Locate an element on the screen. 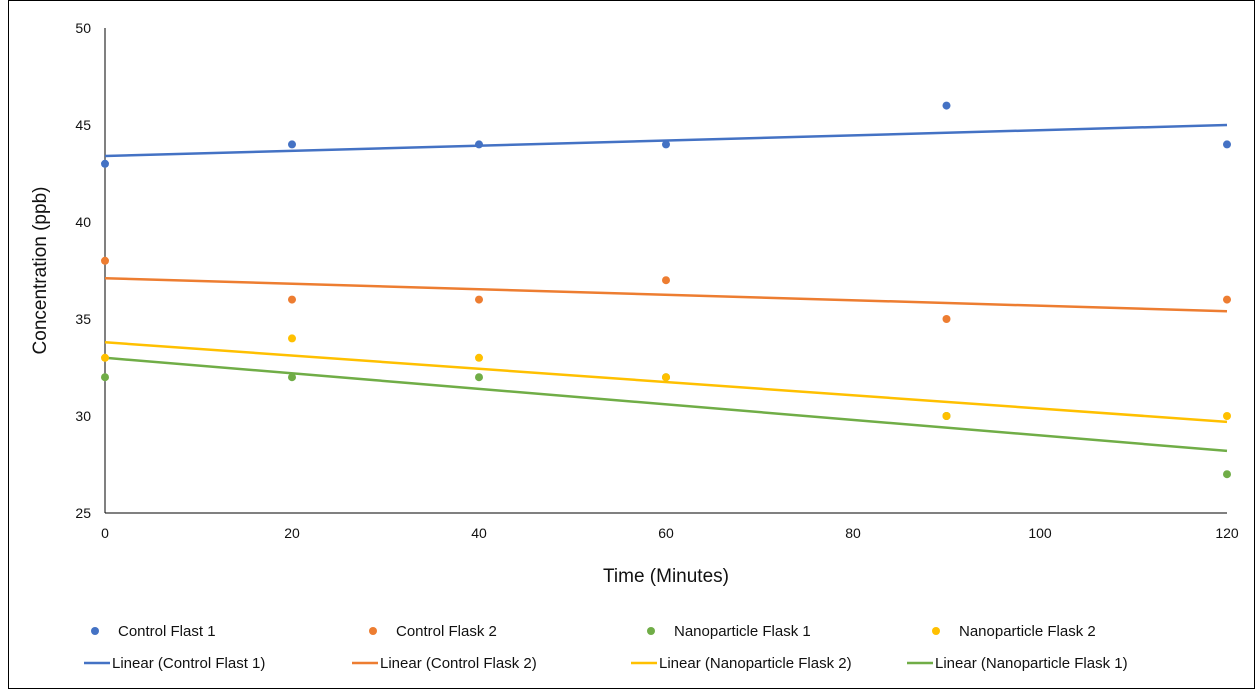 This screenshot has width=1257, height=691. legend-label: Control Flask 2 is located at coordinates (446, 631).